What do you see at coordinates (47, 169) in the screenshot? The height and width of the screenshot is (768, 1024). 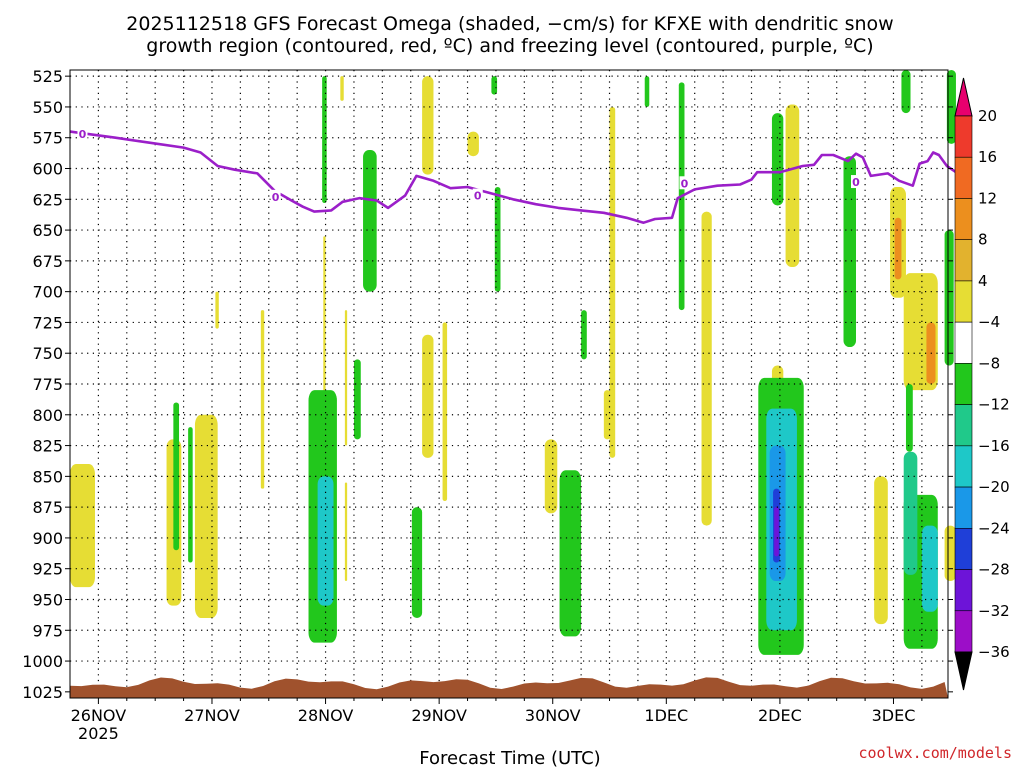 I see `y-tick-label: 600` at bounding box center [47, 169].